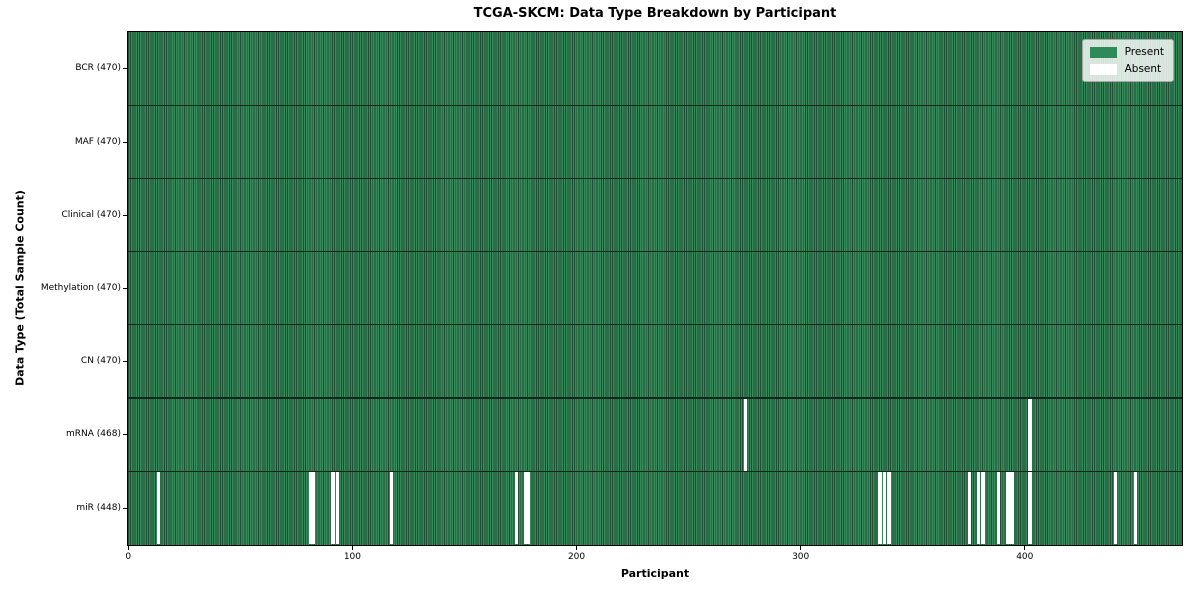 This screenshot has height=600, width=1200. What do you see at coordinates (576, 557) in the screenshot?
I see `x-tick-label: 200` at bounding box center [576, 557].